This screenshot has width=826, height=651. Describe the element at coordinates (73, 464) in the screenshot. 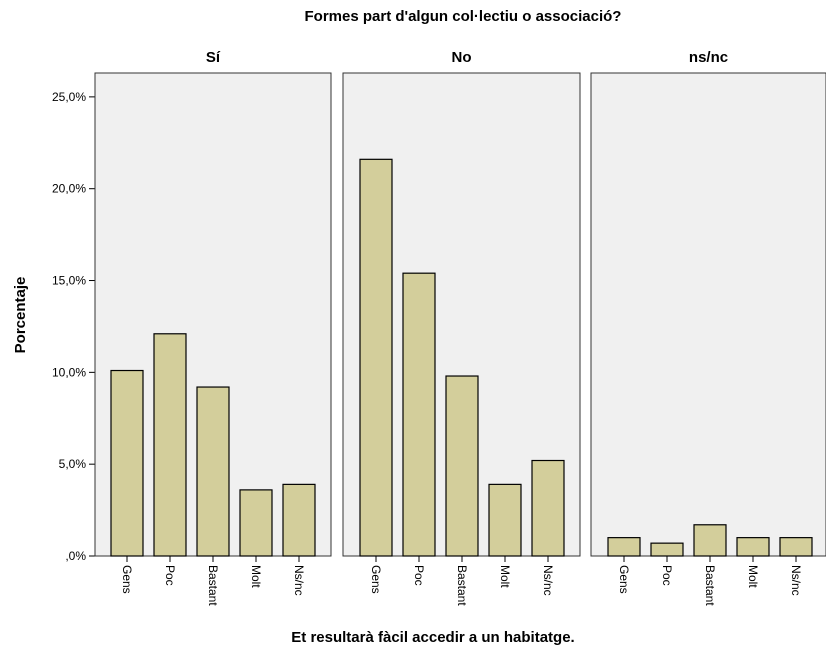

I see `y-tick-label: 5,0%` at that location.